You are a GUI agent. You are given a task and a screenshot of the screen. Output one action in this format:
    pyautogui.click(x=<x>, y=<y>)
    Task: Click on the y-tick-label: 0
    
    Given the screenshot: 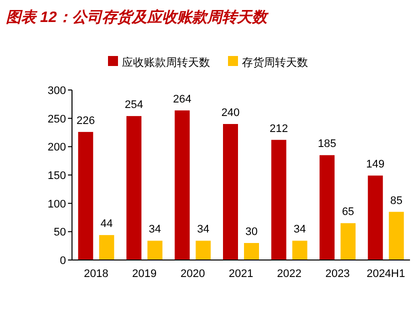 What is the action you would take?
    pyautogui.click(x=63, y=261)
    